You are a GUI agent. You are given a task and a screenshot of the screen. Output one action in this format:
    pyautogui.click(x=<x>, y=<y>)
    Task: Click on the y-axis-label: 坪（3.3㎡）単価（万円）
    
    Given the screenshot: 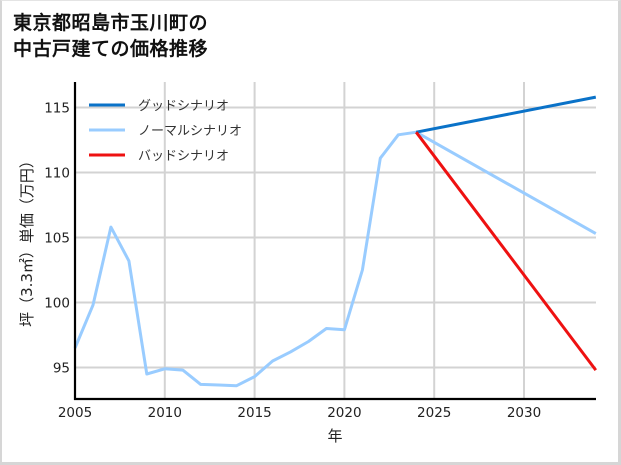 What is the action you would take?
    pyautogui.click(x=27, y=240)
    